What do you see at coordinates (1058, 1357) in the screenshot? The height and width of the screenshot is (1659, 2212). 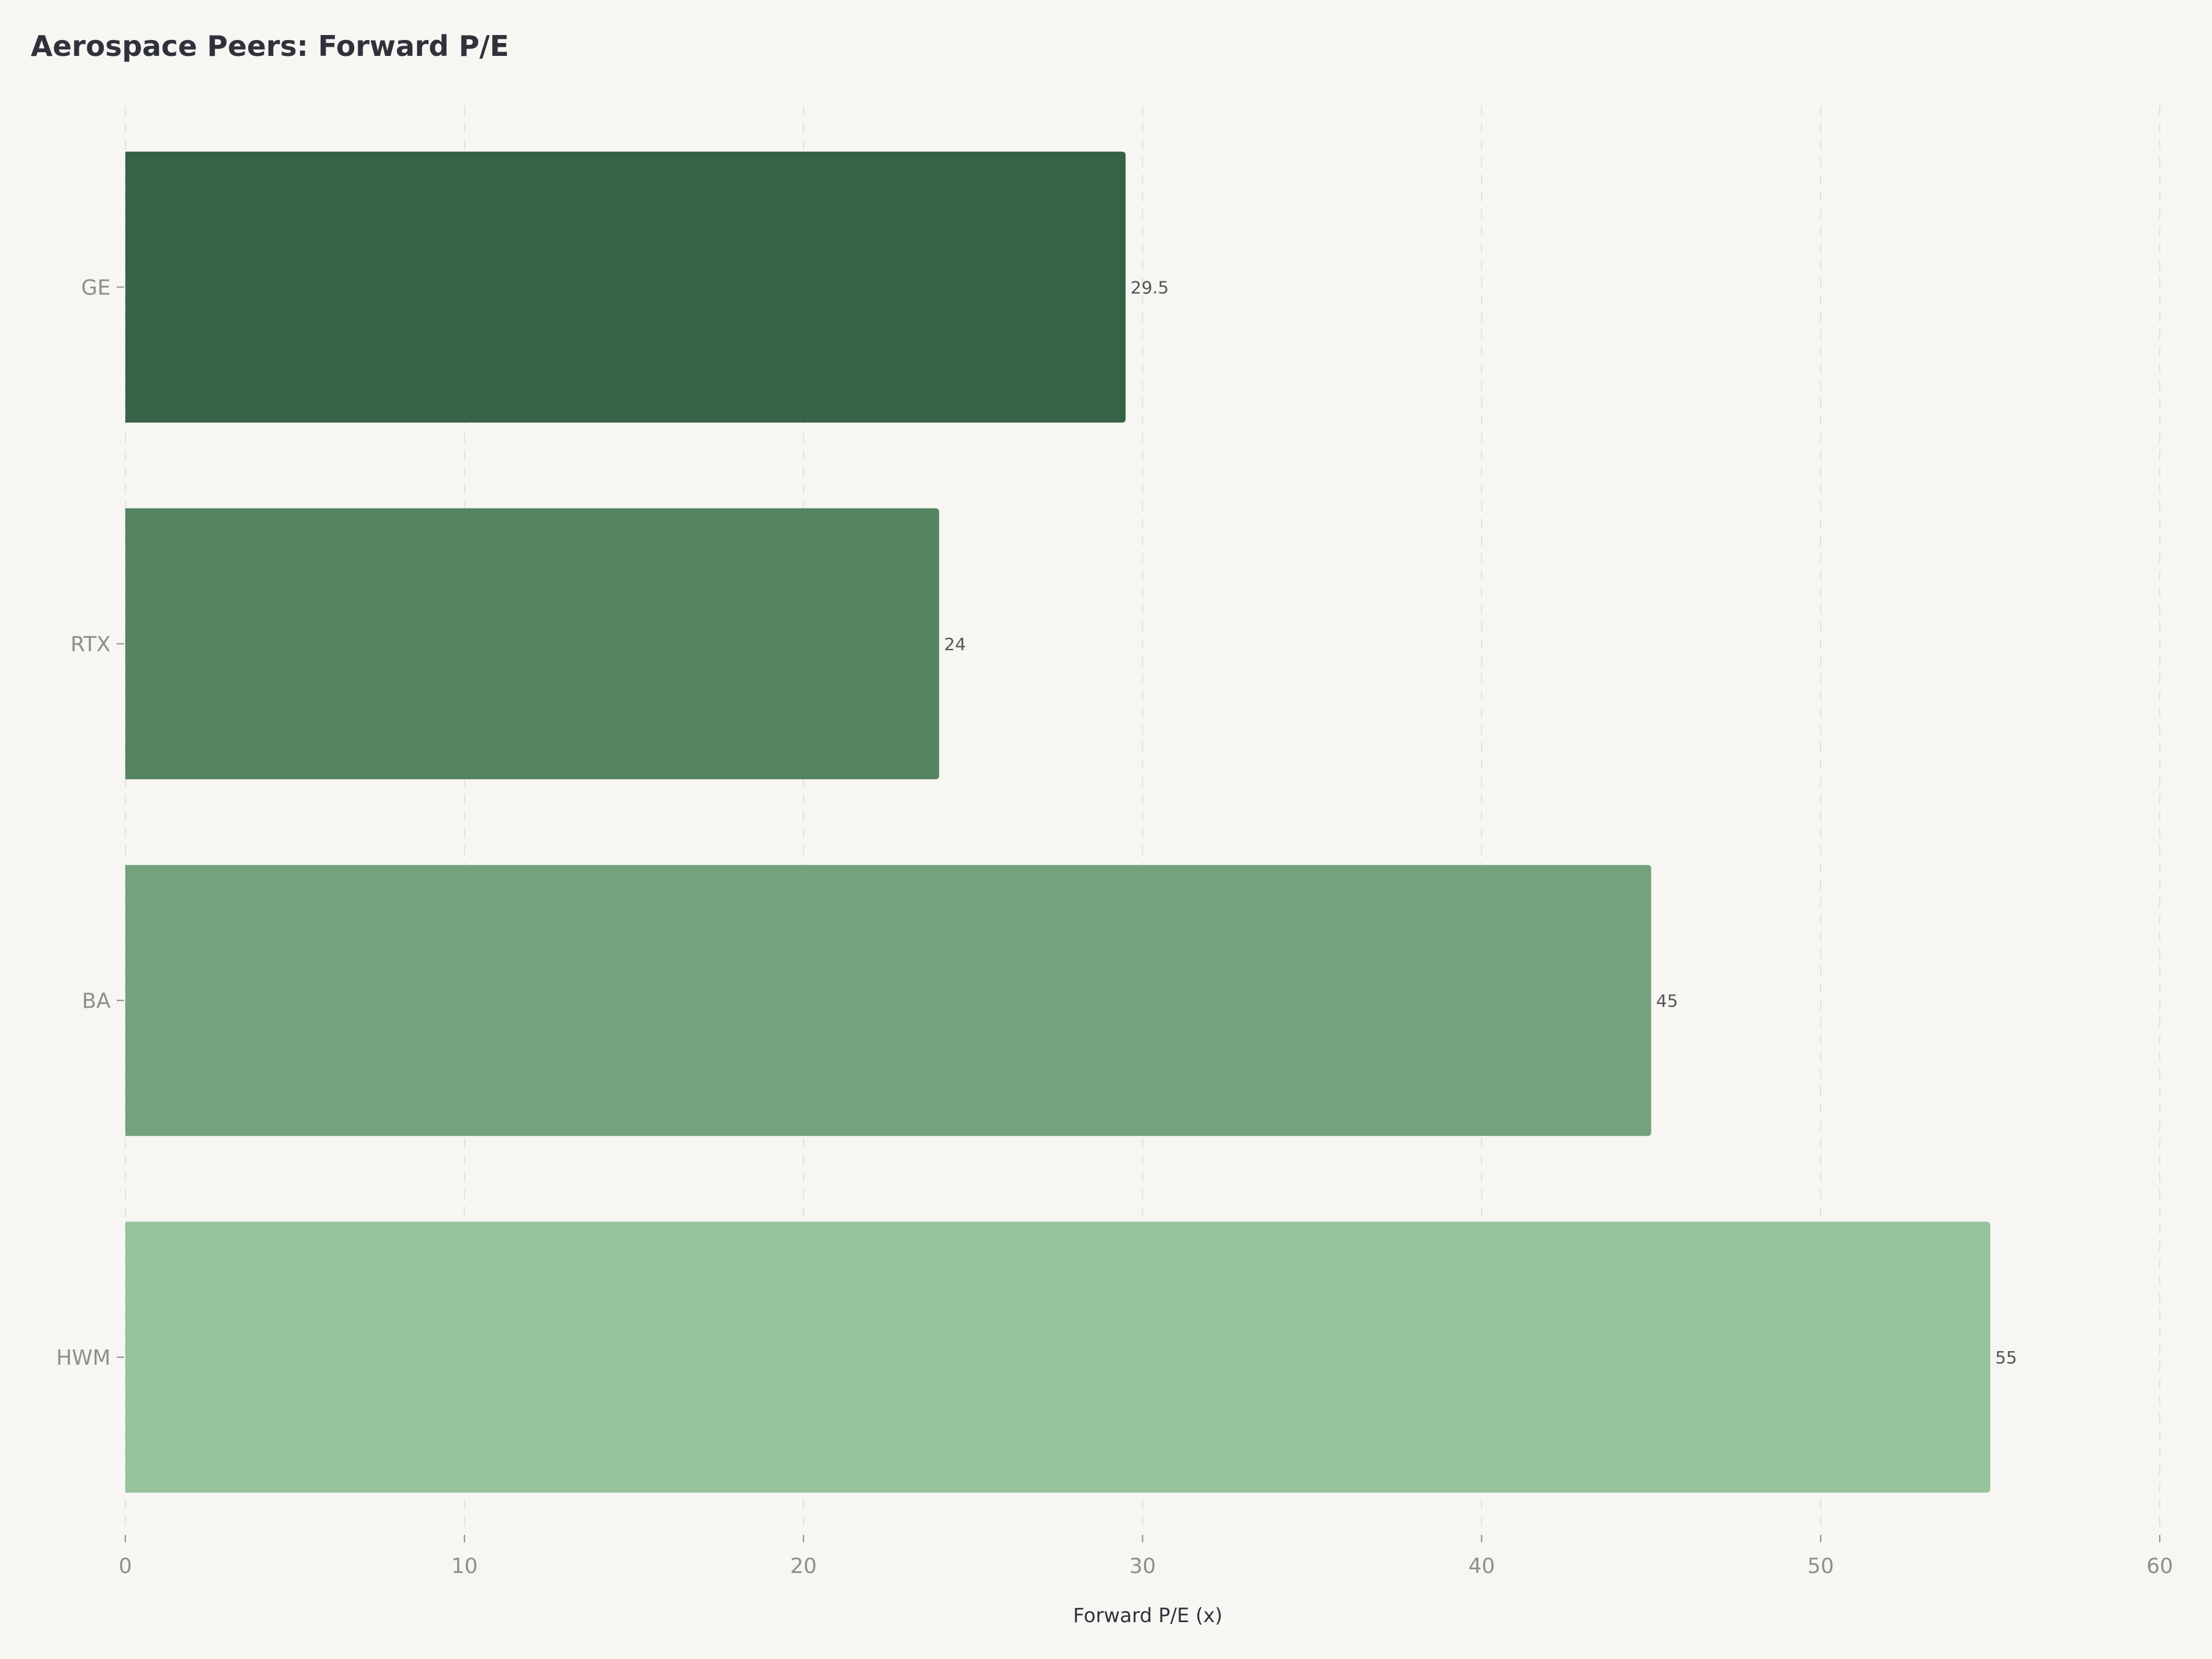 I see `bar-hwm` at bounding box center [1058, 1357].